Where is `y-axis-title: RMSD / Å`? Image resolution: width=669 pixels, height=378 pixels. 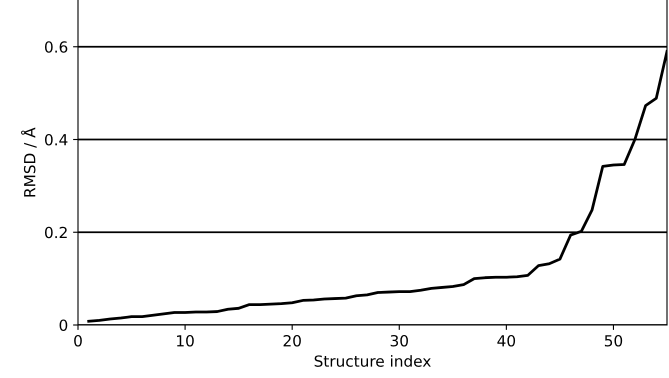 y-axis-title: RMSD / Å is located at coordinates (29, 162).